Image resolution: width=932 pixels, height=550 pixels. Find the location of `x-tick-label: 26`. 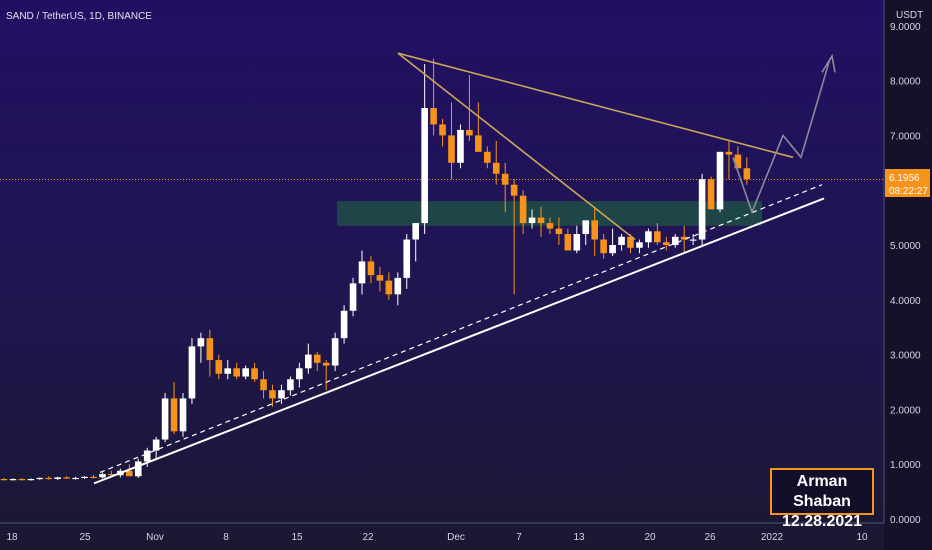

x-tick-label: 26 is located at coordinates (710, 537).